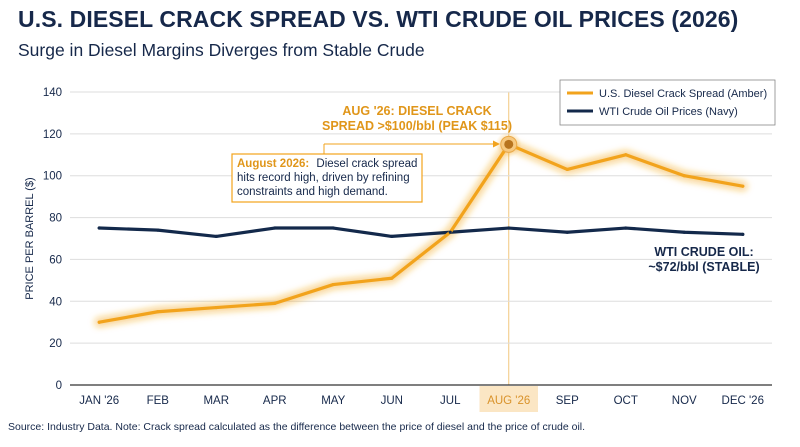 Image resolution: width=800 pixels, height=447 pixels. What do you see at coordinates (416, 111) in the screenshot?
I see `peak-annotation-line1: AUG '26: DIESEL CRACK` at bounding box center [416, 111].